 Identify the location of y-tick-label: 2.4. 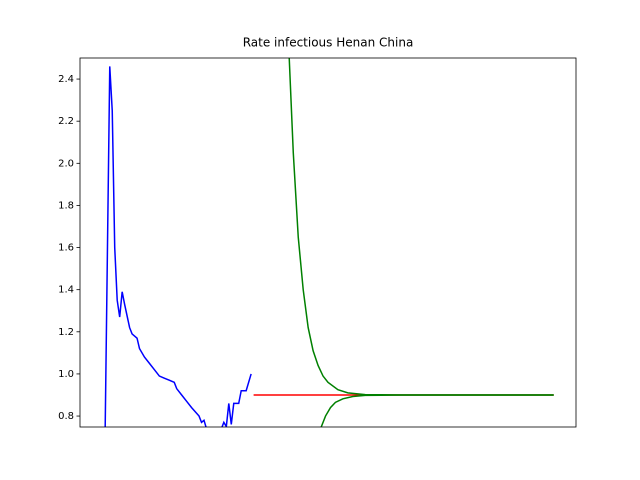
(66, 79).